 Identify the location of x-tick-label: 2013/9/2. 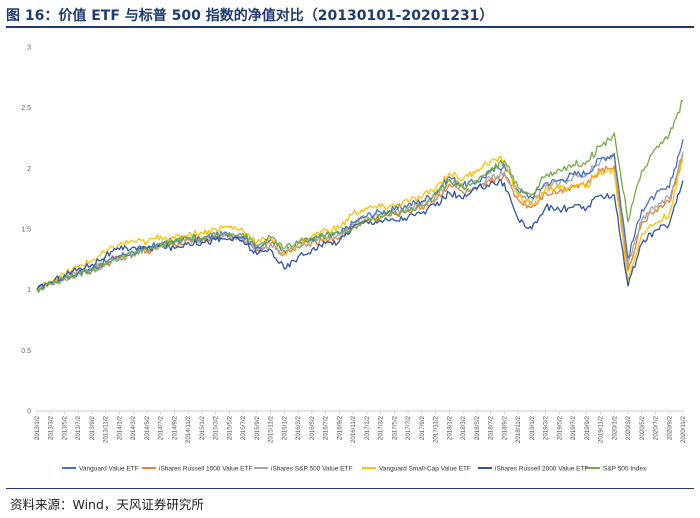
(92, 427).